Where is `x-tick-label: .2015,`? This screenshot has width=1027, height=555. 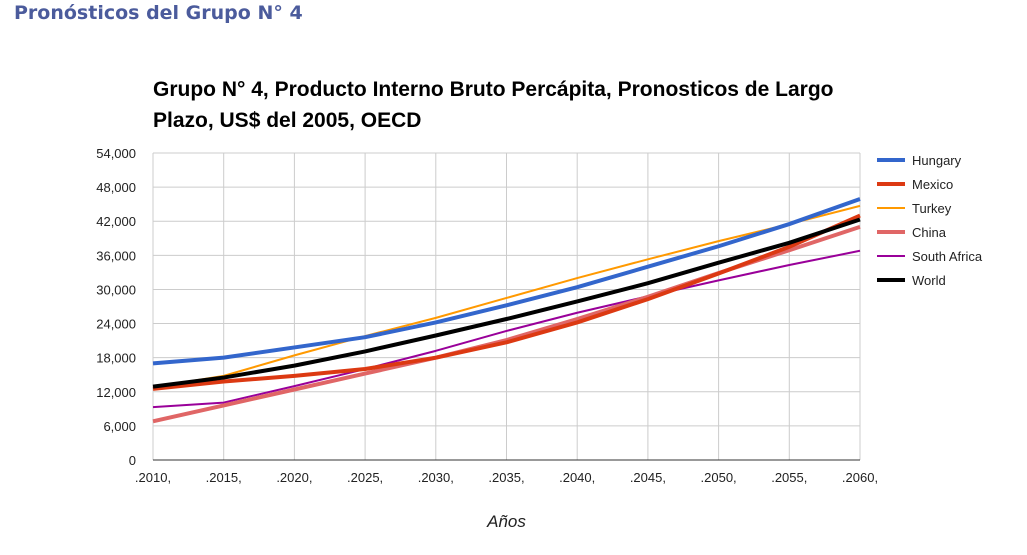
x-tick-label: .2015, is located at coordinates (224, 477).